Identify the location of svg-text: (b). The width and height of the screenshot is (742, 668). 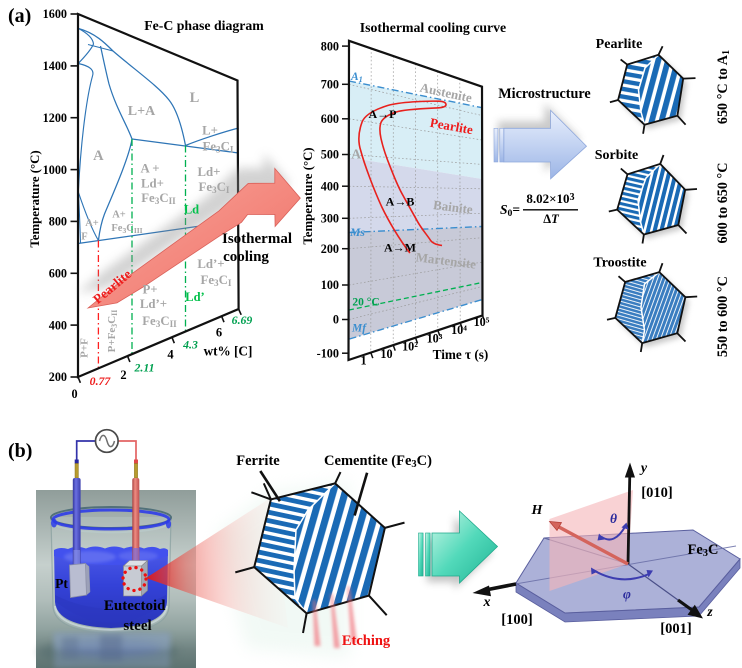
(20, 451).